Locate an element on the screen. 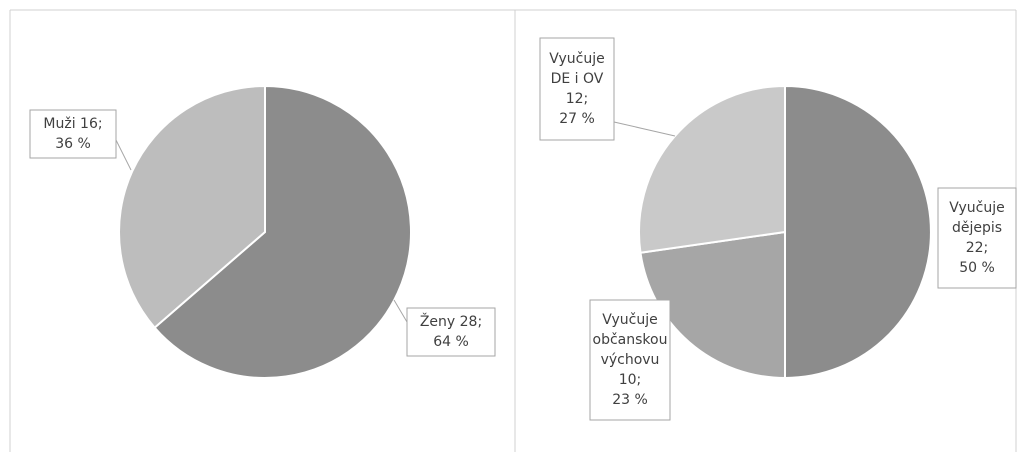 The height and width of the screenshot is (452, 1026). data-label: DE i OV is located at coordinates (577, 79).